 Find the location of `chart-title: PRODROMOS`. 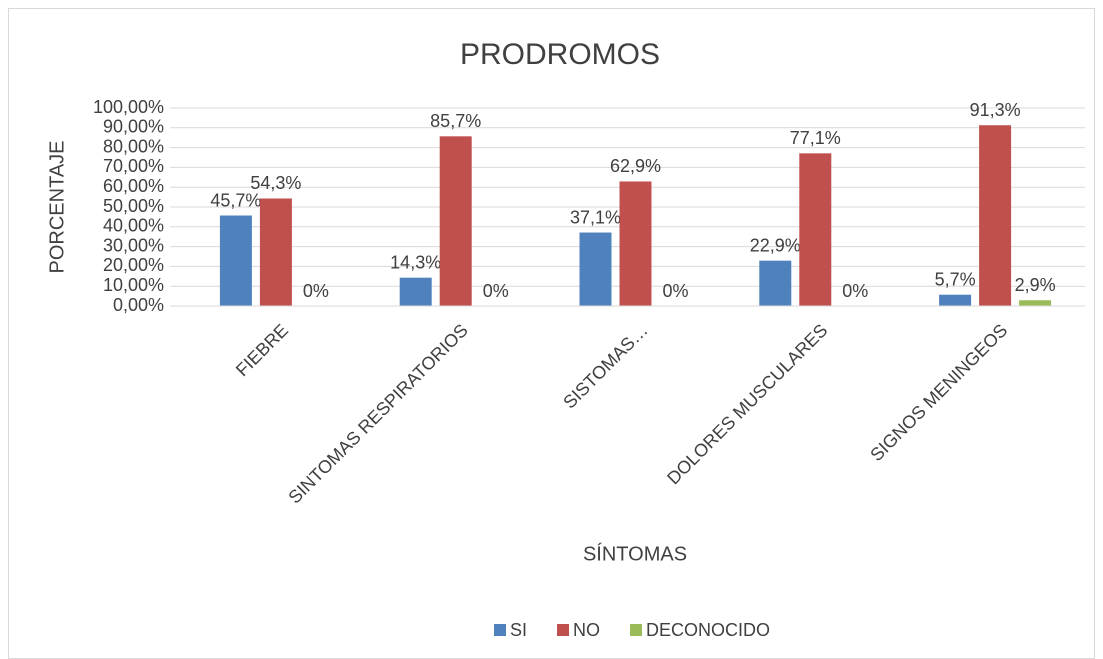

chart-title: PRODROMOS is located at coordinates (560, 54).